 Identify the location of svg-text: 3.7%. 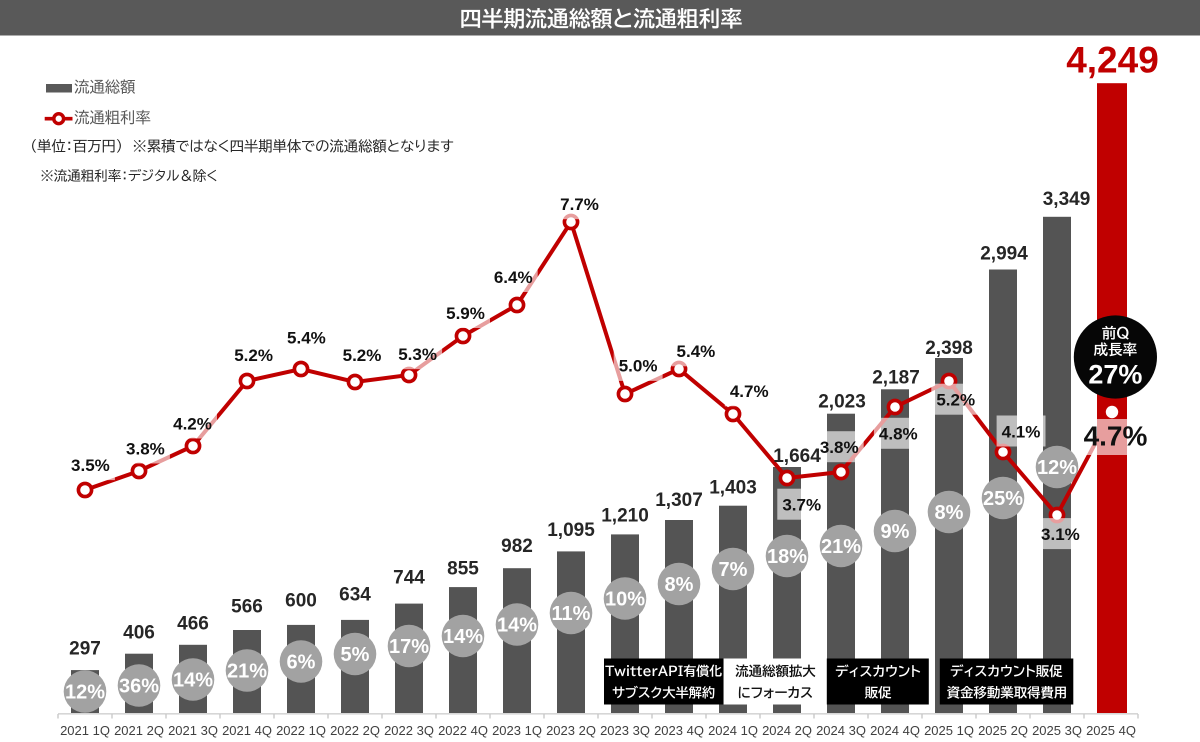
(801, 505).